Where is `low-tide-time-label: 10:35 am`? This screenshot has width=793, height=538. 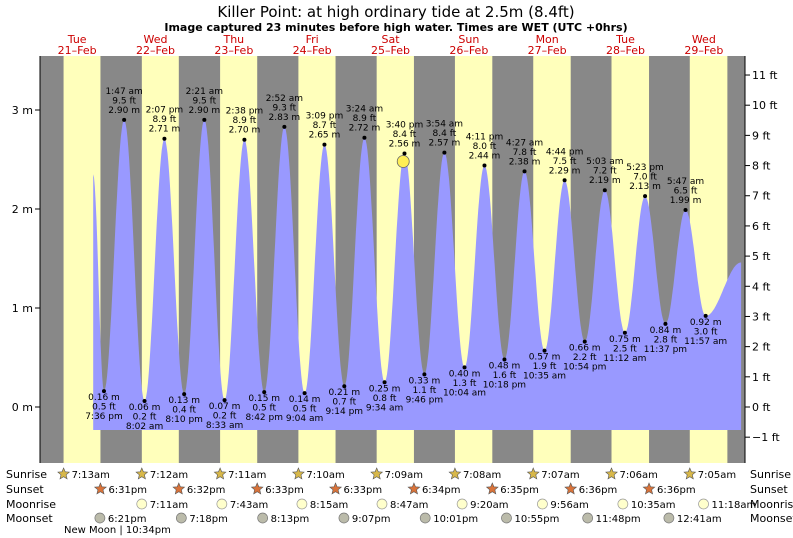 low-tide-time-label: 10:35 am is located at coordinates (544, 377).